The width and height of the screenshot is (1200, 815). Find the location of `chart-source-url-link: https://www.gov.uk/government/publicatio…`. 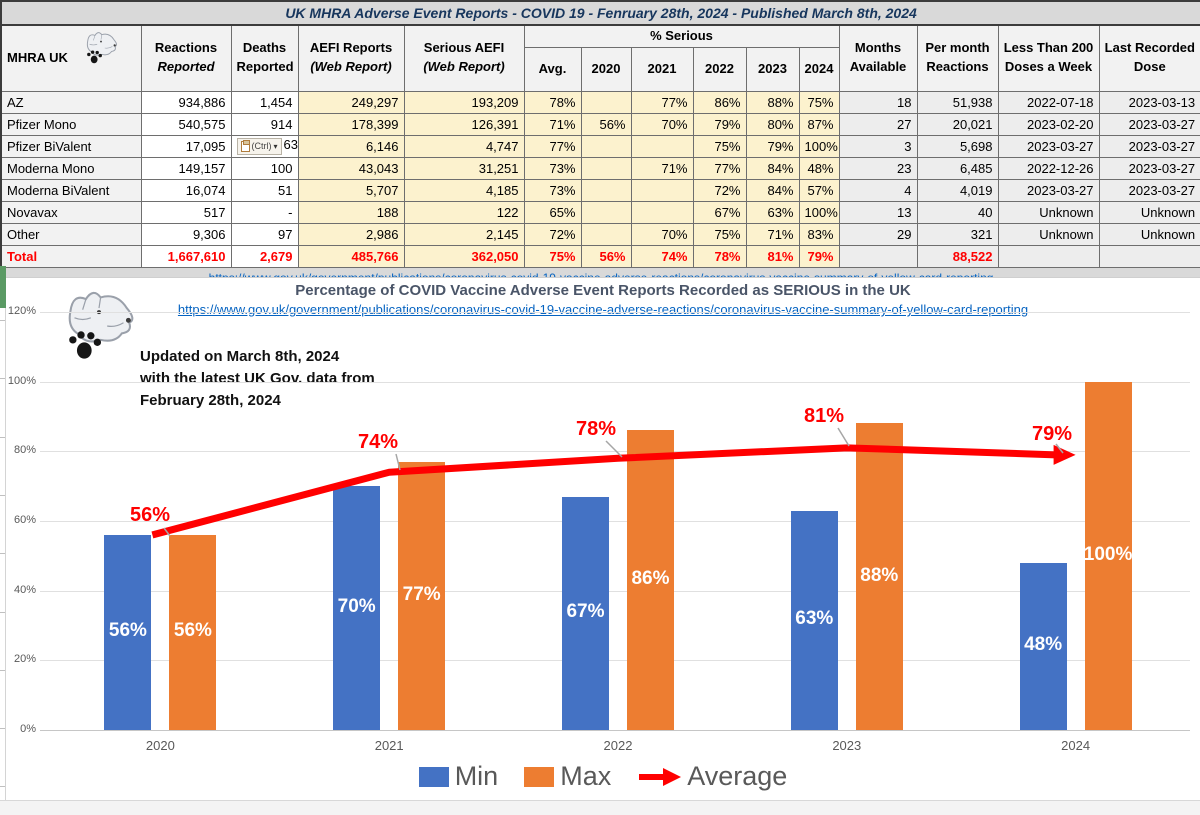

chart-source-url-link: https://www.gov.uk/government/publicatio… is located at coordinates (603, 309).